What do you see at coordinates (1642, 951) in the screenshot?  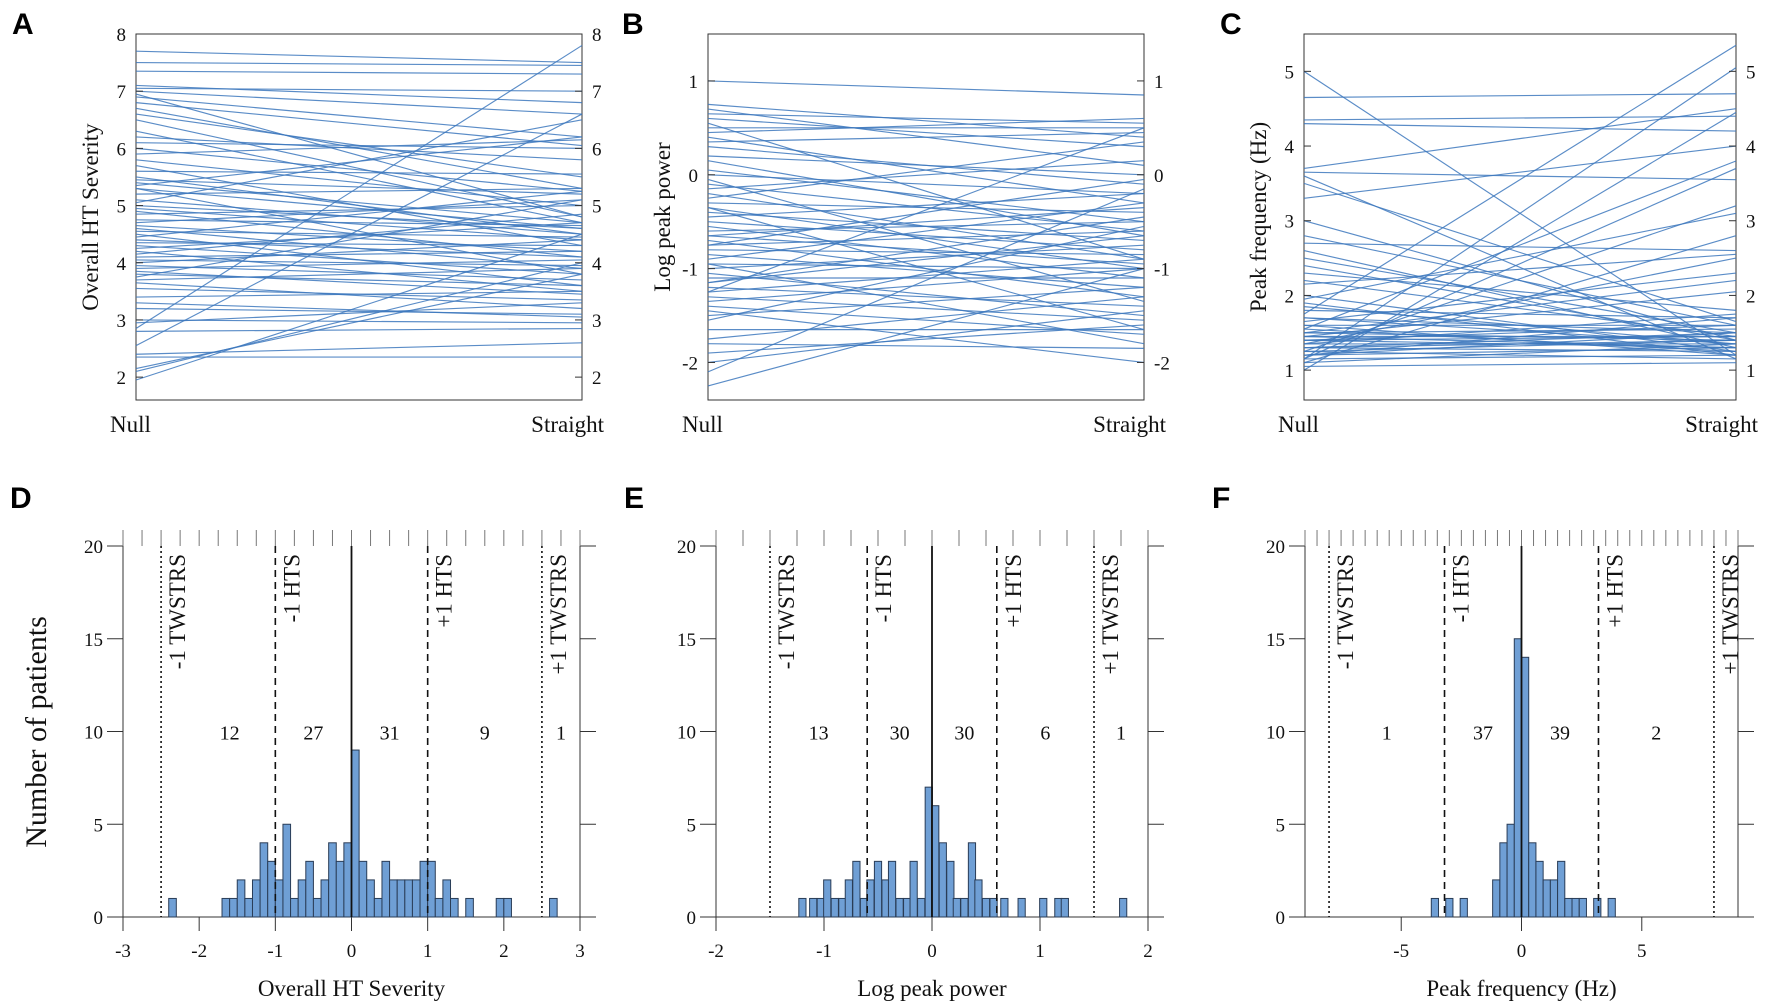 I see `xtick-label: 5` at bounding box center [1642, 951].